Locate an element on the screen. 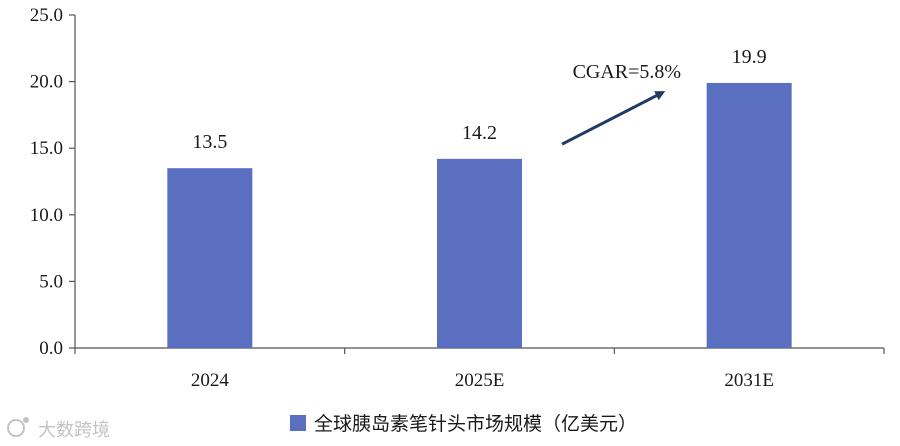 Image resolution: width=900 pixels, height=446 pixels. y-tick-label: 10.0 is located at coordinates (46, 215).